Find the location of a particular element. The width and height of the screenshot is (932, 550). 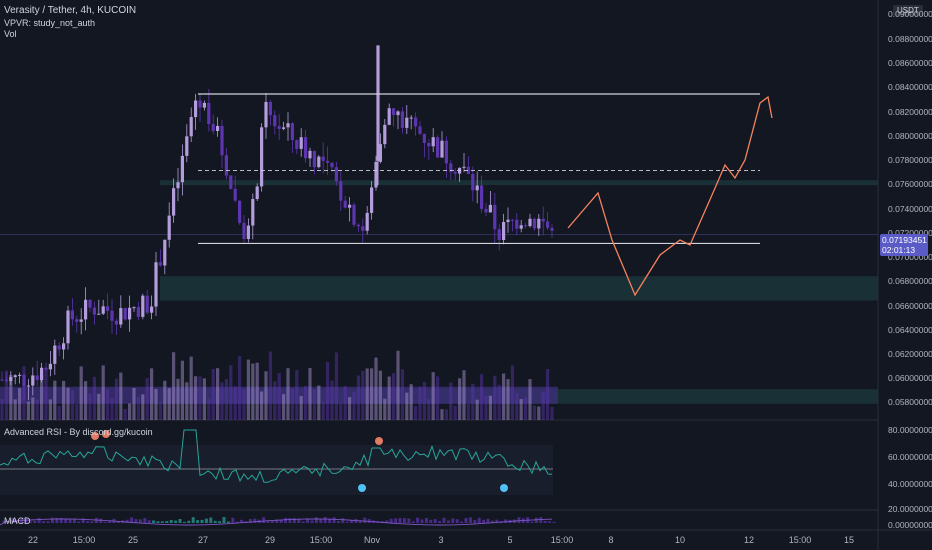

price-axis-label: 0.07400000 is located at coordinates (910, 209).